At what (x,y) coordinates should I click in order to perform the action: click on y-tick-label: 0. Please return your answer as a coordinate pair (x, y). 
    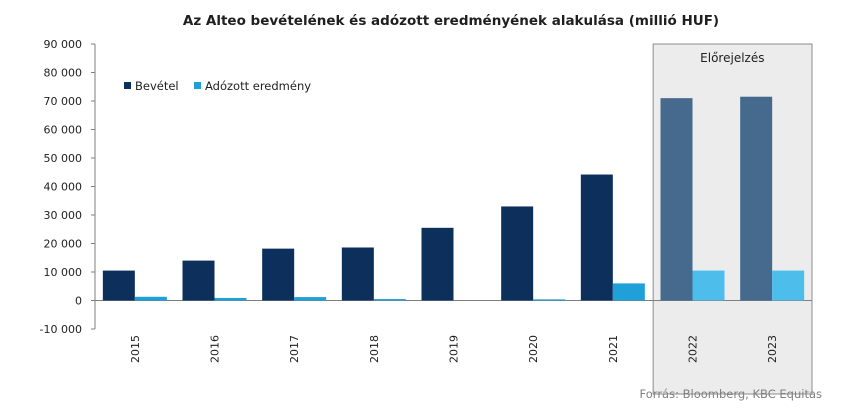
    Looking at the image, I should click on (78, 301).